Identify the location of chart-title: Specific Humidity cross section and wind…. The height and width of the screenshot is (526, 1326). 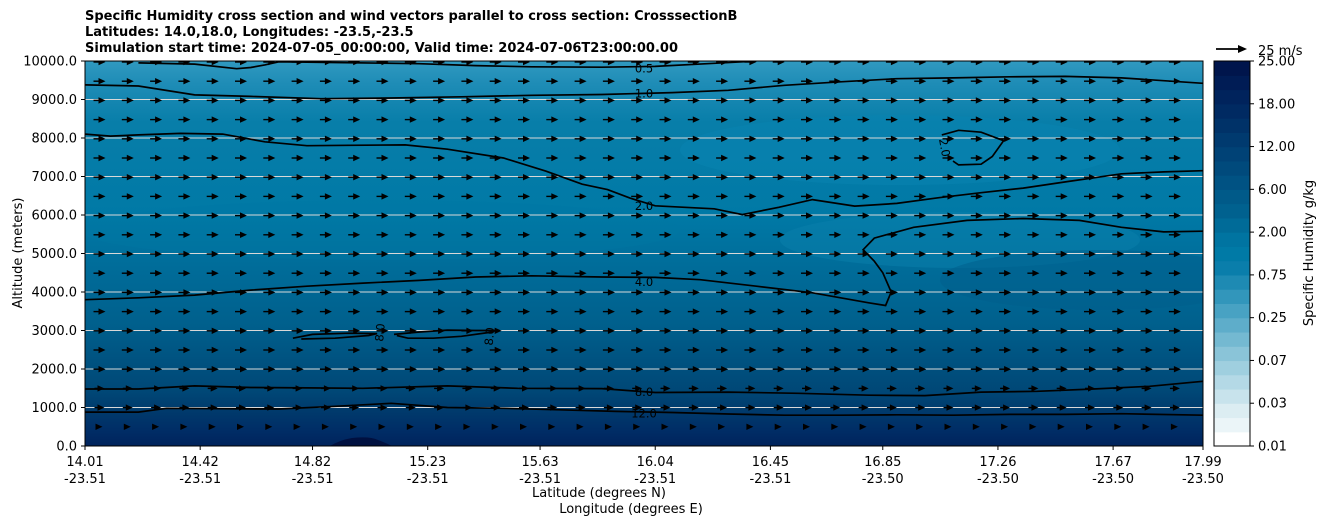
(411, 33).